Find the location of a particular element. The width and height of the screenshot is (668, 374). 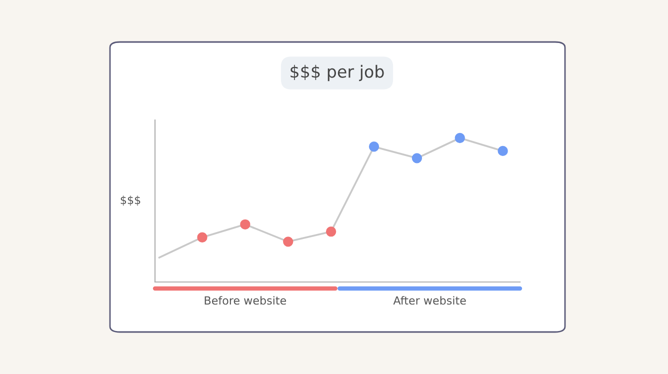

text: Before website is located at coordinates (245, 300).